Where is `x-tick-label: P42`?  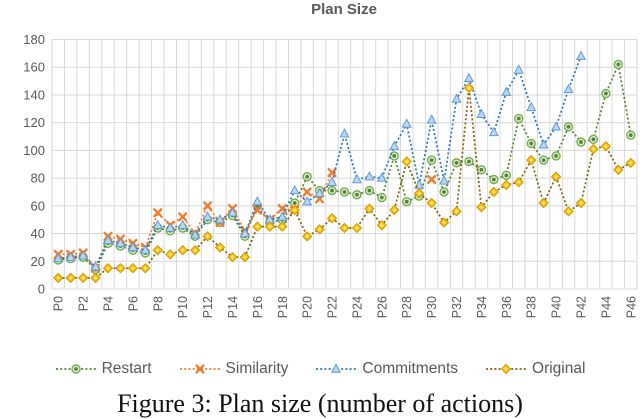
x-tick-label: P42 is located at coordinates (581, 307).